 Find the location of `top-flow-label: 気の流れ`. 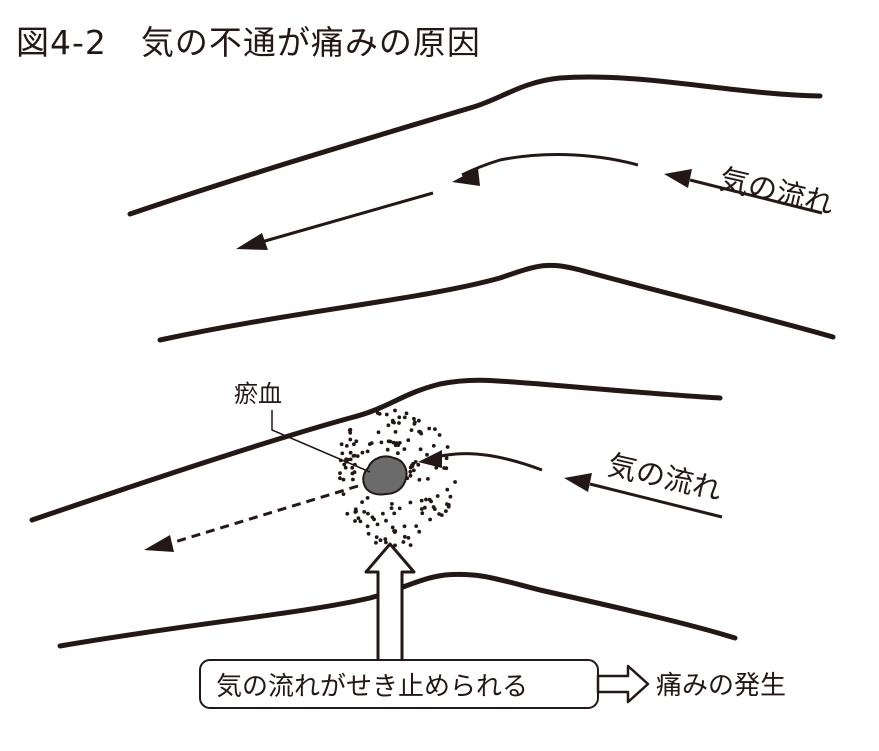

top-flow-label: 気の流れ is located at coordinates (776, 191).